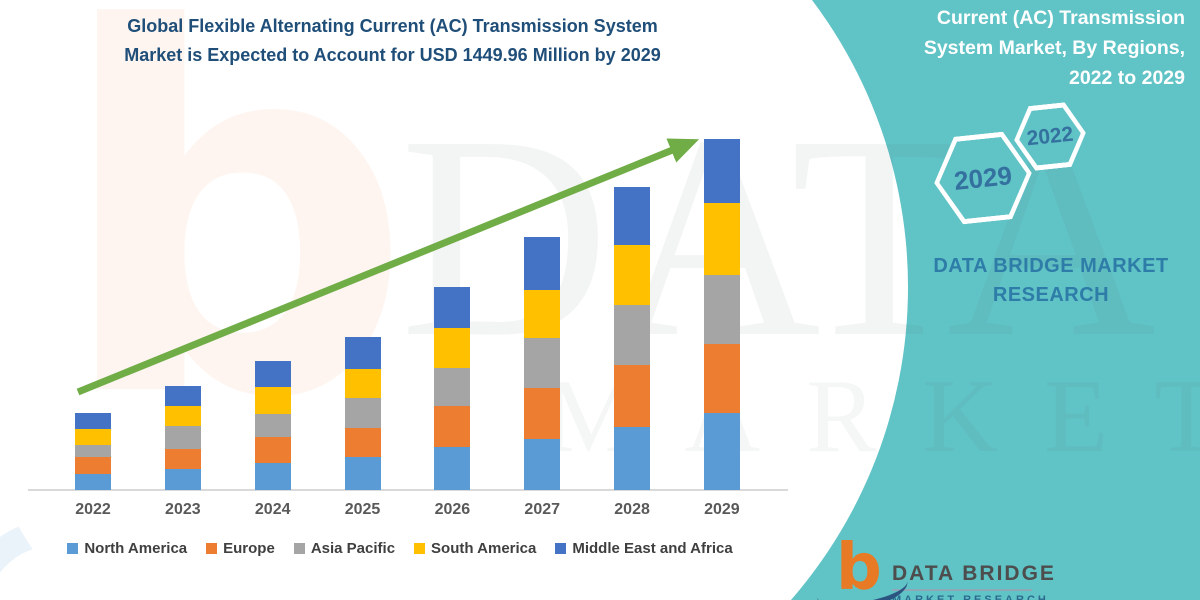  I want to click on legend-item-south-america: South America, so click(475, 548).